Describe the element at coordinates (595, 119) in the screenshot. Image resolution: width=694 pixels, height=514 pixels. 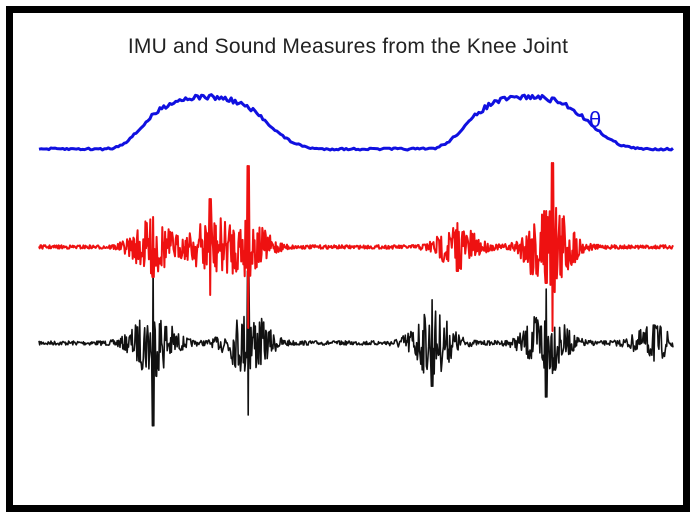
I see `legend-theta: θ` at that location.